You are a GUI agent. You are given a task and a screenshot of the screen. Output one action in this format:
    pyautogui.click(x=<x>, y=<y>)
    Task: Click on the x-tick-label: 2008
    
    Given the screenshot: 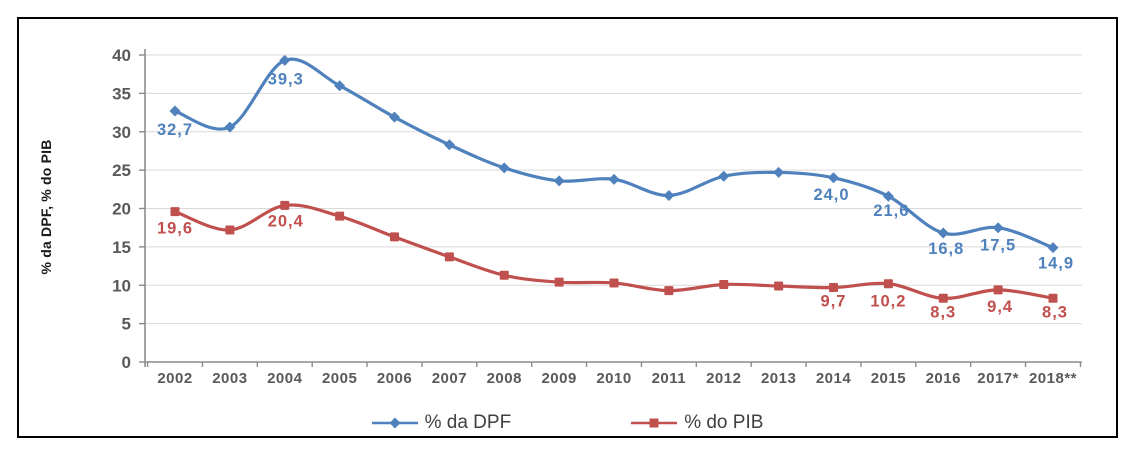 What is the action you would take?
    pyautogui.click(x=504, y=378)
    